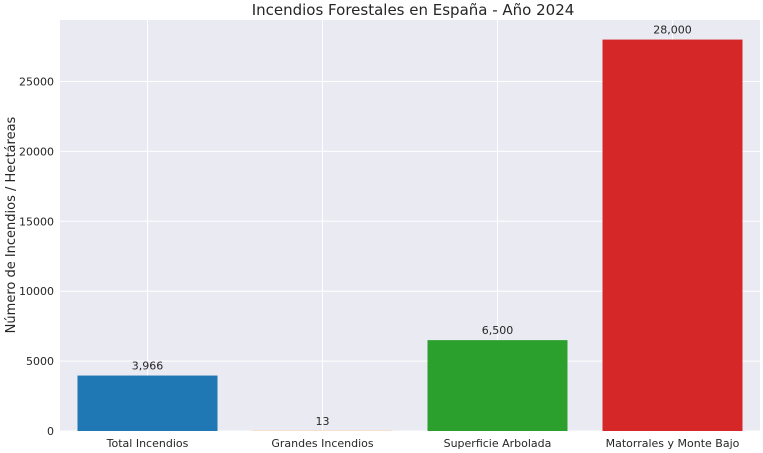 The image size is (763, 453). What do you see at coordinates (322, 443) in the screenshot?
I see `x-tick-label: Grandes Incendios` at bounding box center [322, 443].